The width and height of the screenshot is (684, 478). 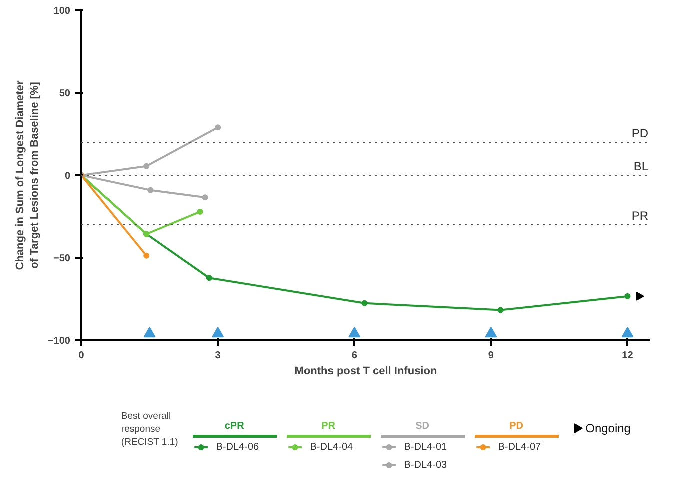 I want to click on y-tick-label: −50, so click(x=62, y=259).